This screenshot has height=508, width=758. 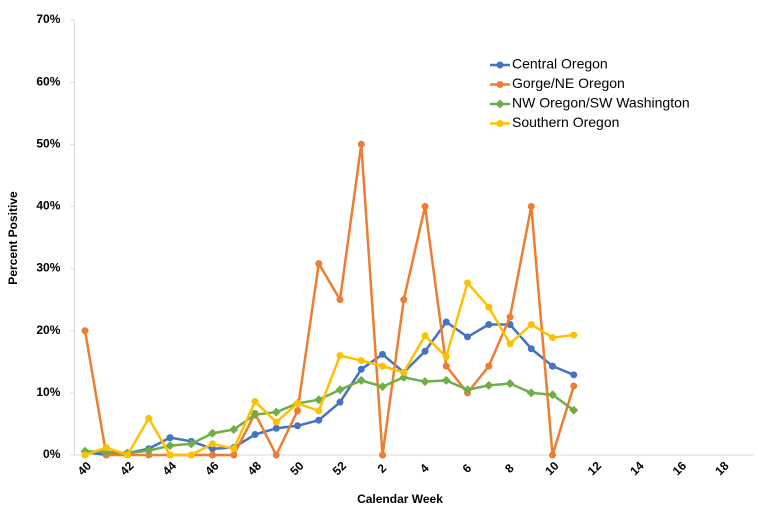 I want to click on y-tick-label: 0%, so click(x=52, y=454).